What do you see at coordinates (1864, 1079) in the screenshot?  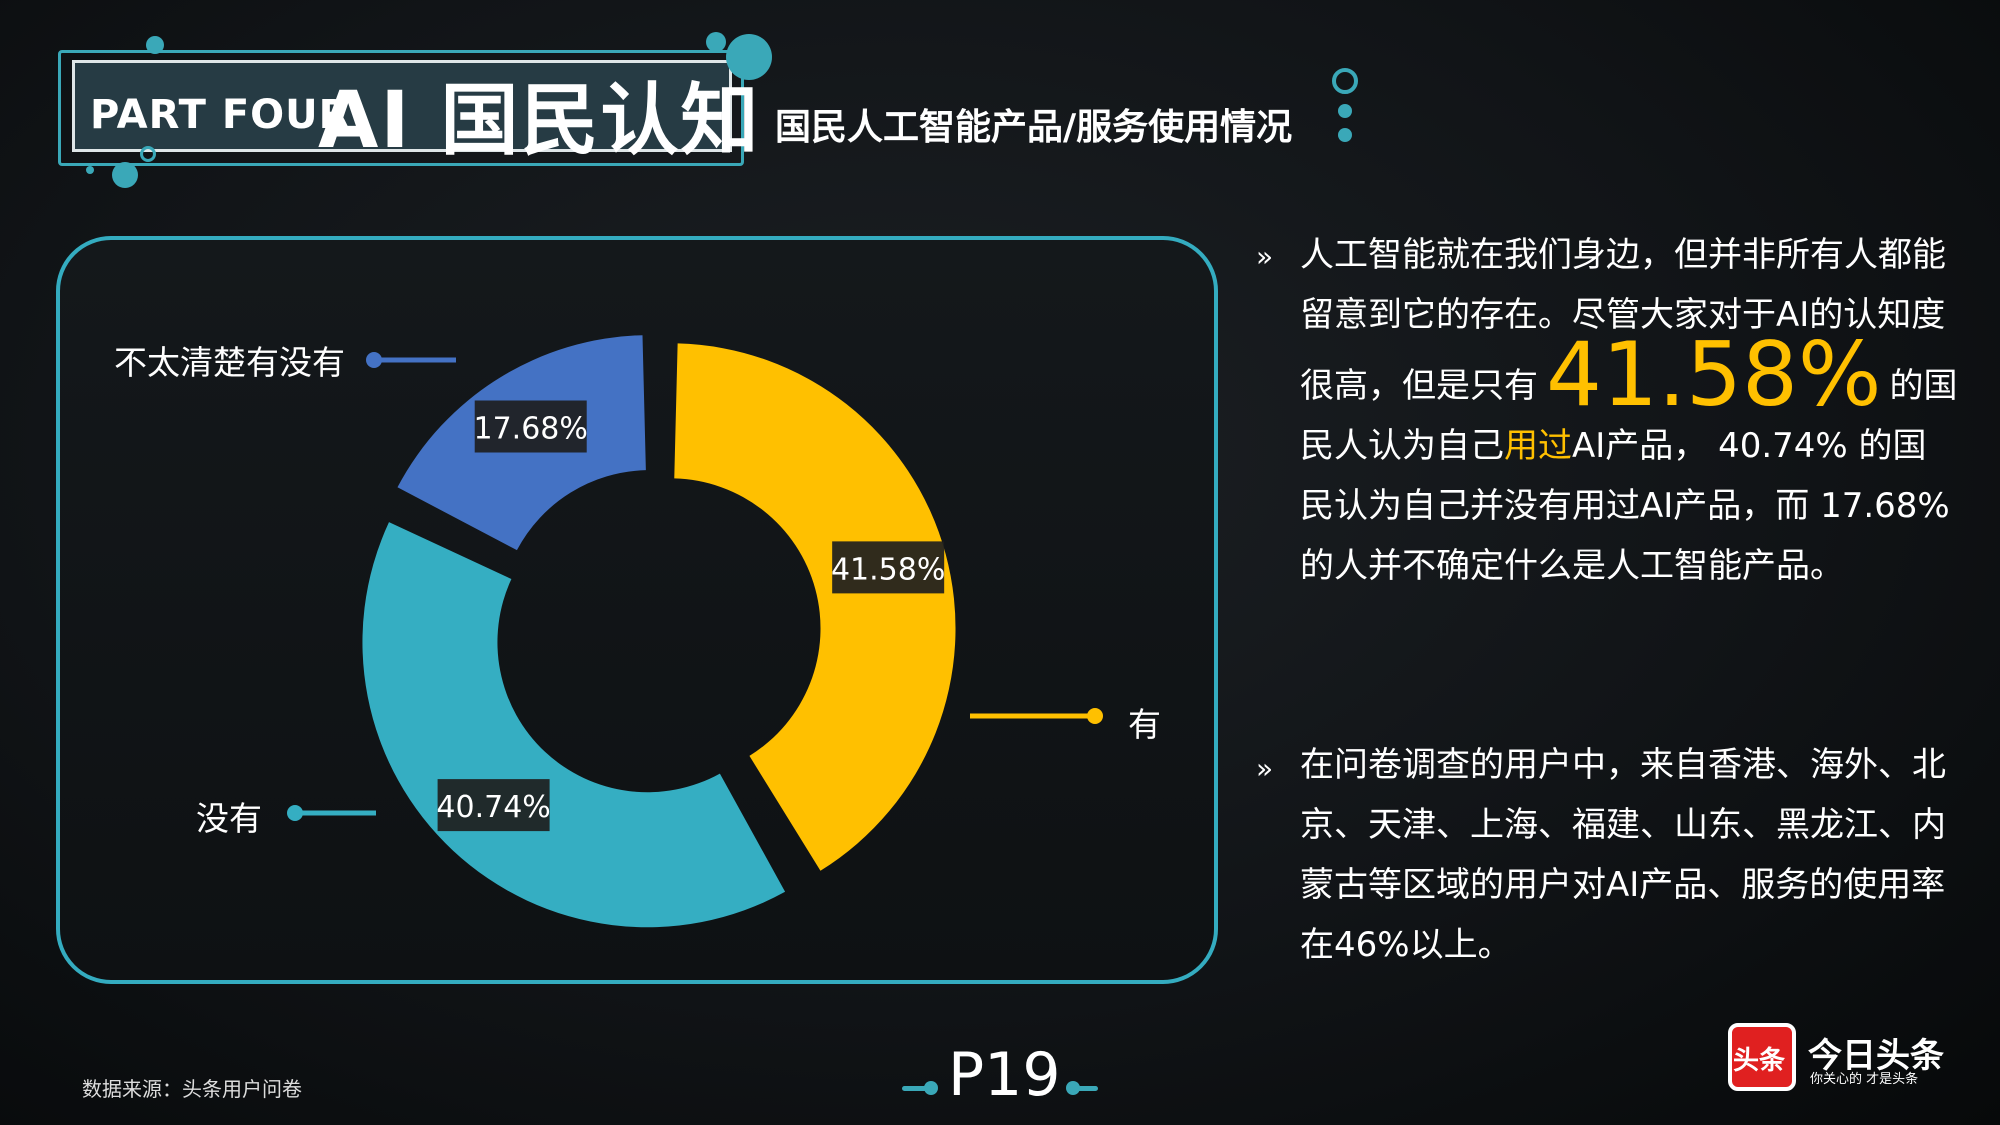 I see `logo-slogan: 你关心的 才是头条` at bounding box center [1864, 1079].